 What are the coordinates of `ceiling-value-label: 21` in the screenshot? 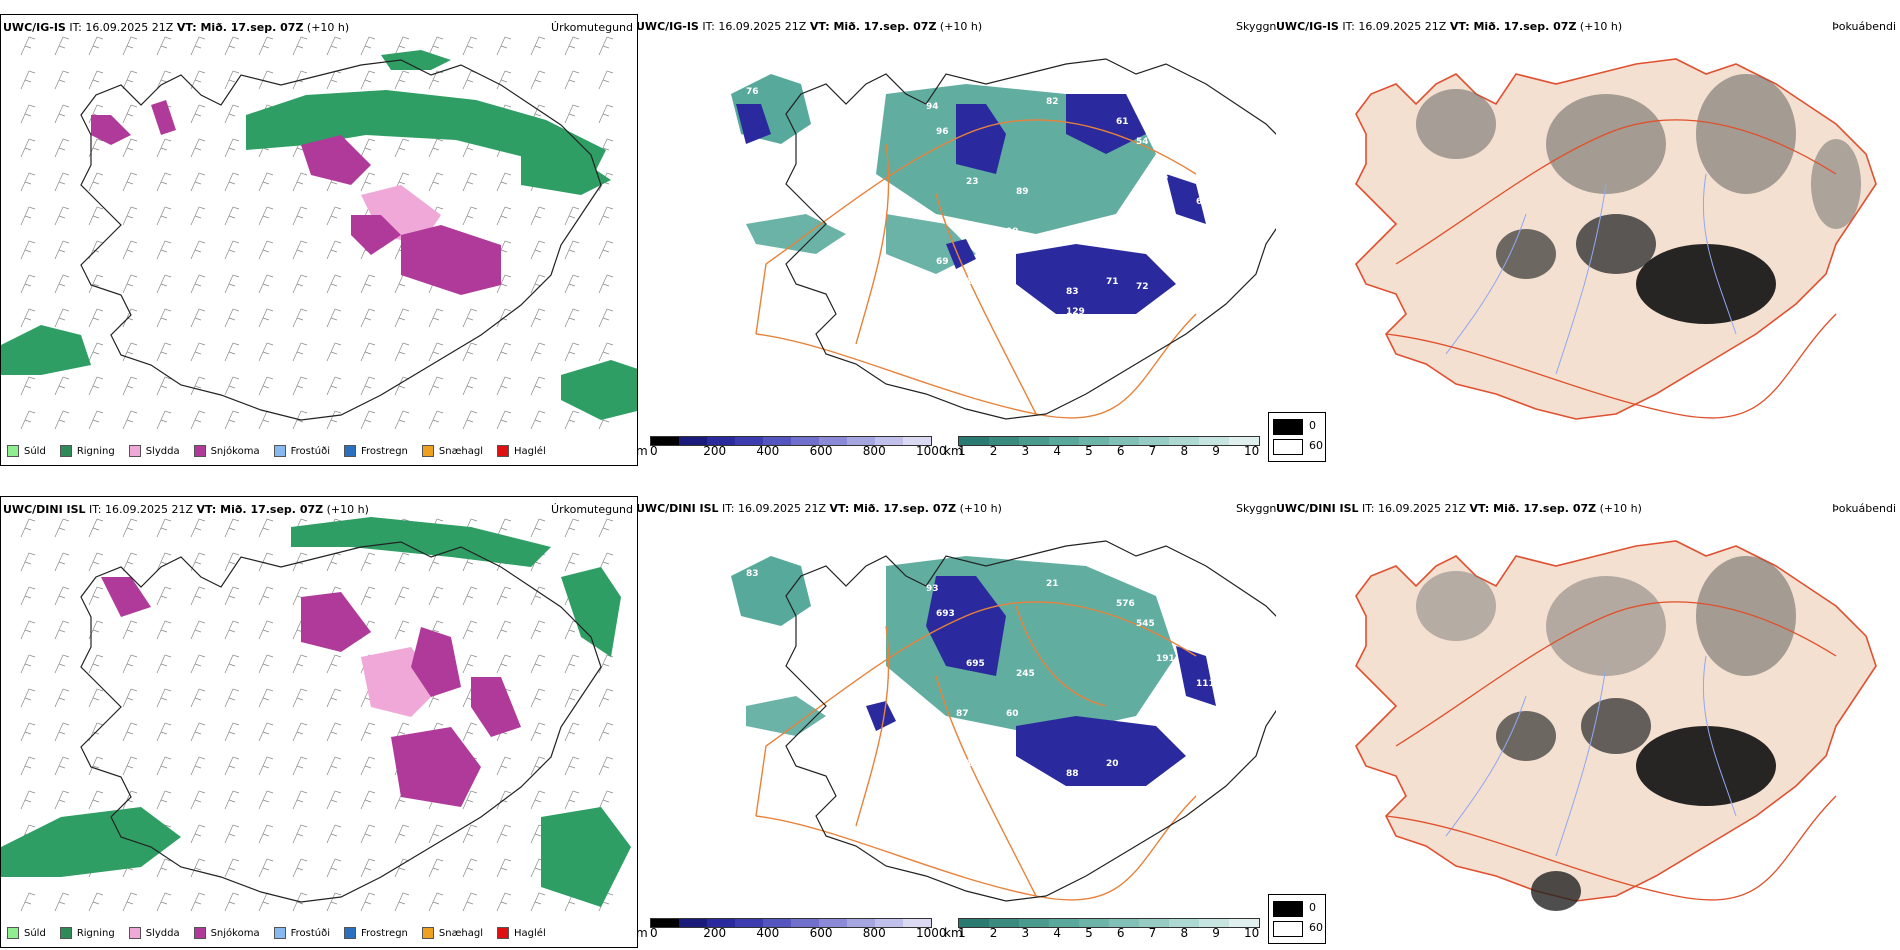 It's located at (1052, 584).